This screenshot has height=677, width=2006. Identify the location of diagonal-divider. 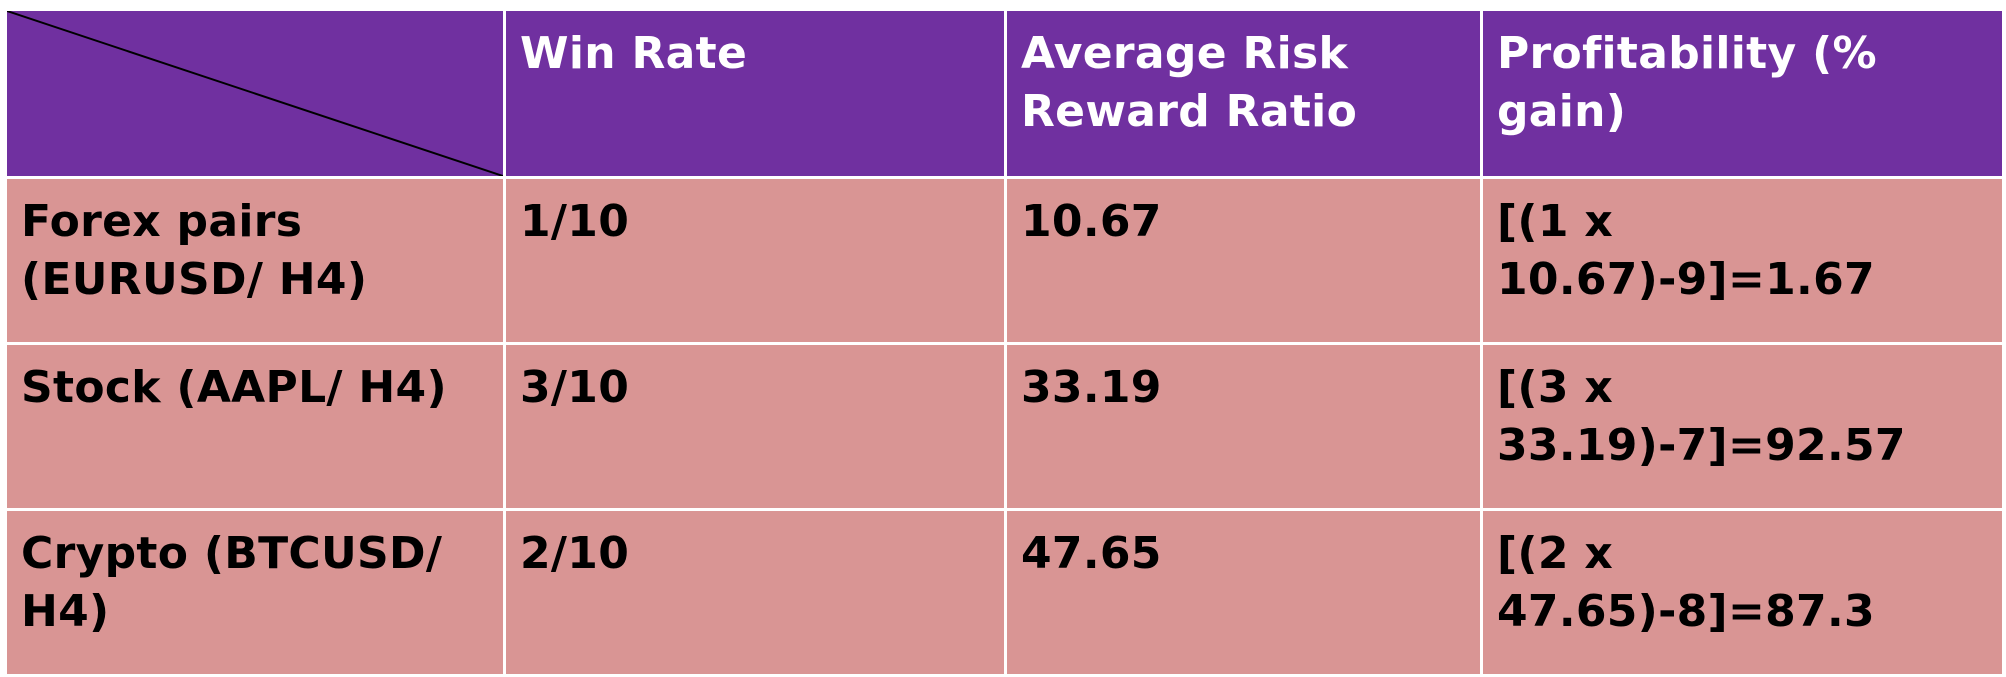
(255, 93).